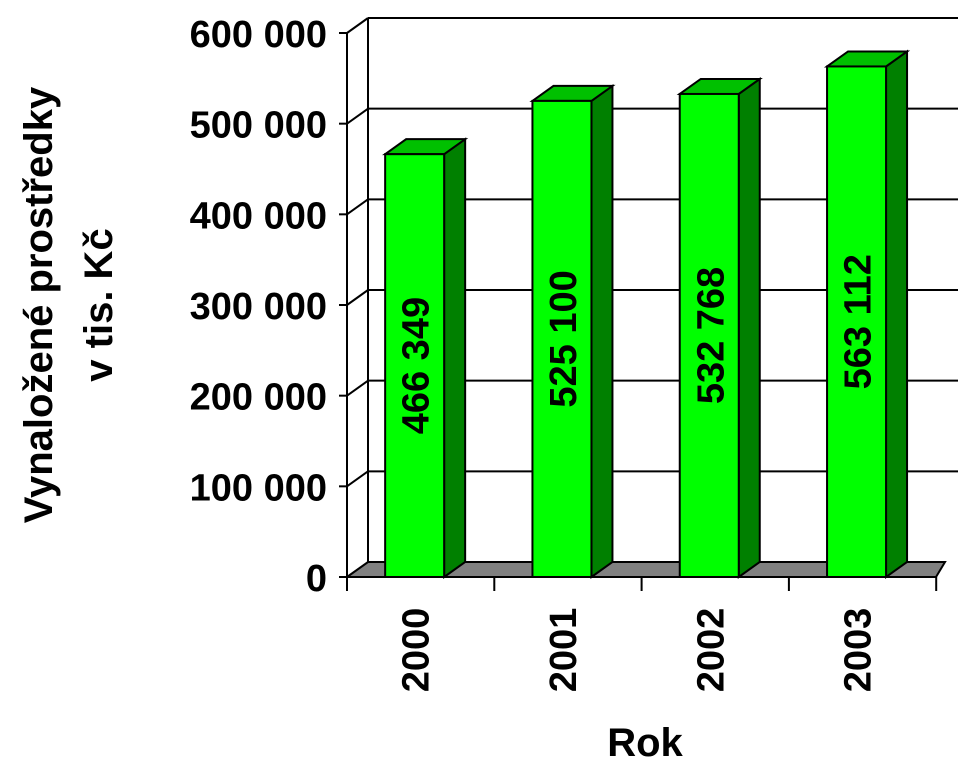 This screenshot has height=766, width=958. I want to click on x-axis-title: Rok, so click(645, 743).